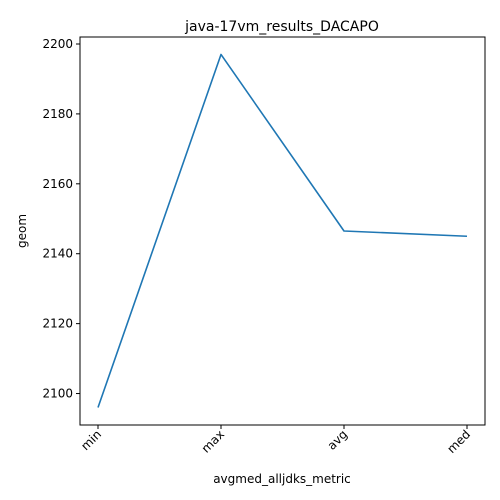  What do you see at coordinates (22, 231) in the screenshot?
I see `y-axis-label: geom` at bounding box center [22, 231].